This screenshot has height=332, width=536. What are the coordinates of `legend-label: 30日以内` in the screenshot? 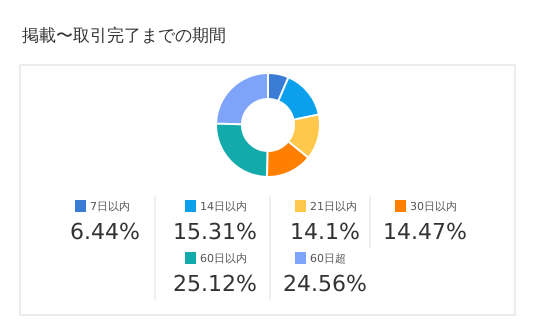 It's located at (433, 206).